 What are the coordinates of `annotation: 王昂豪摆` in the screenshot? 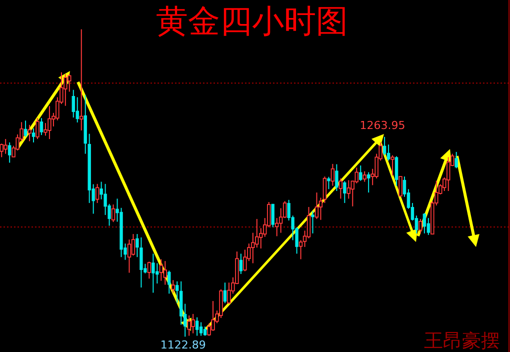 It's located at (462, 341).